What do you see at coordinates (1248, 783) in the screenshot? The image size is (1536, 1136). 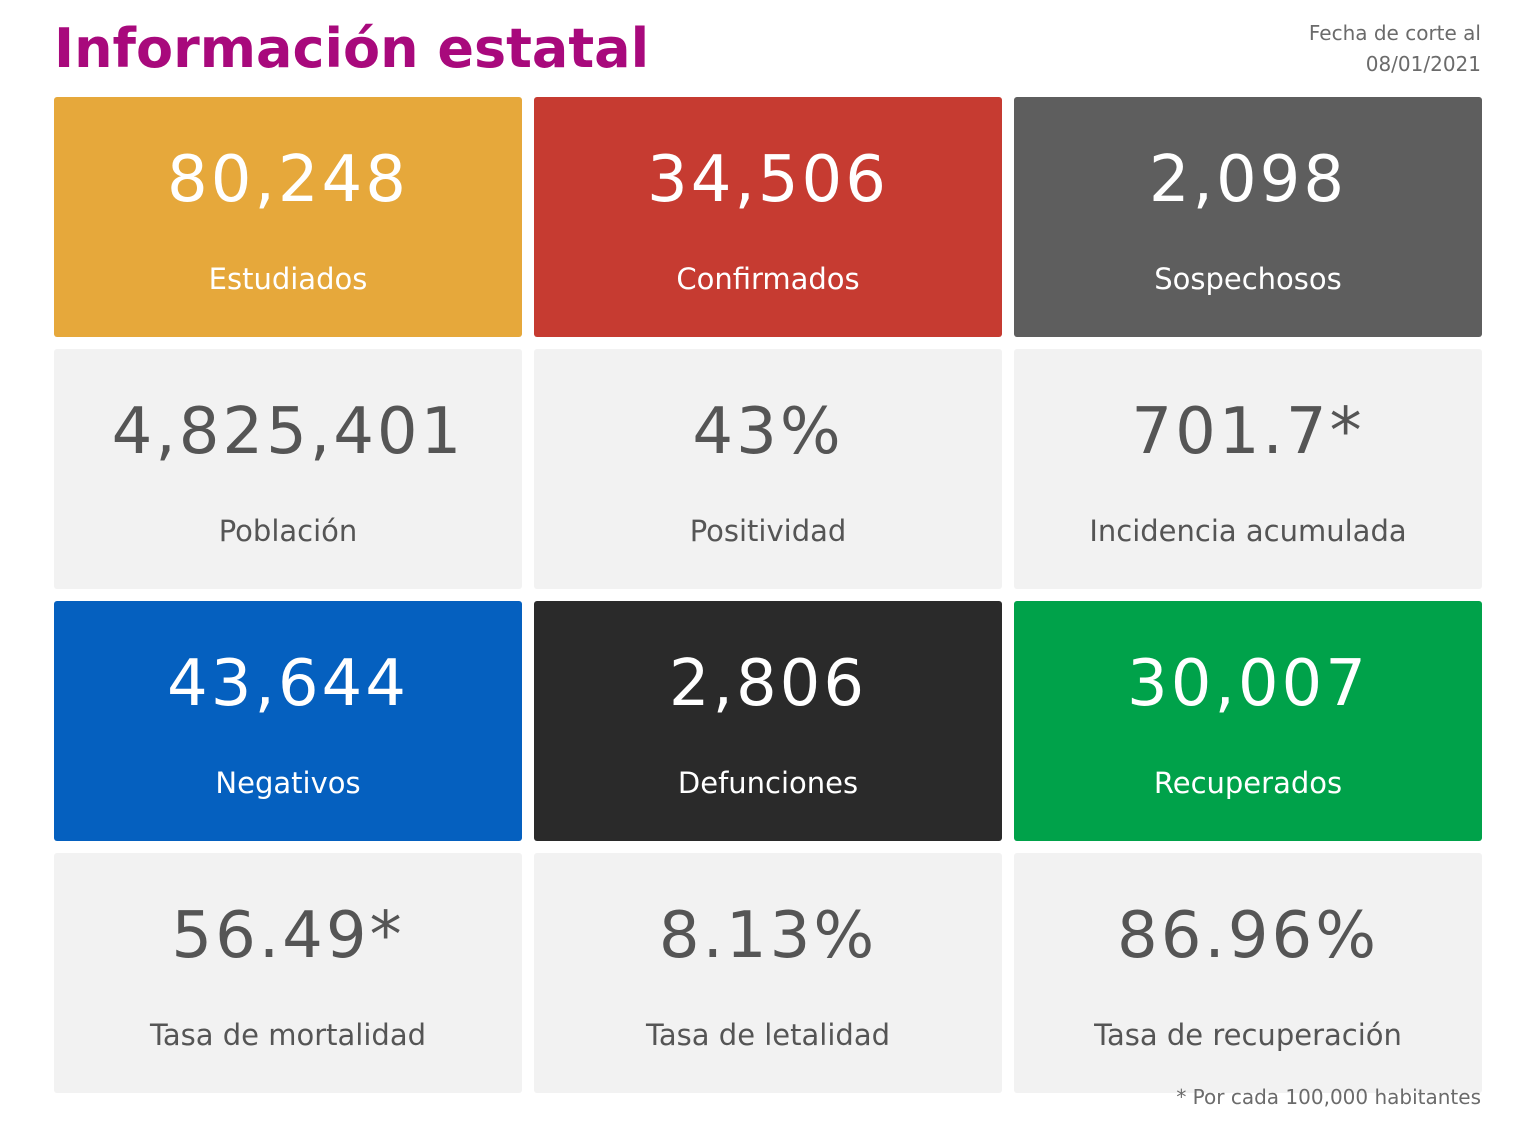 I see `card-label: Recuperados` at bounding box center [1248, 783].